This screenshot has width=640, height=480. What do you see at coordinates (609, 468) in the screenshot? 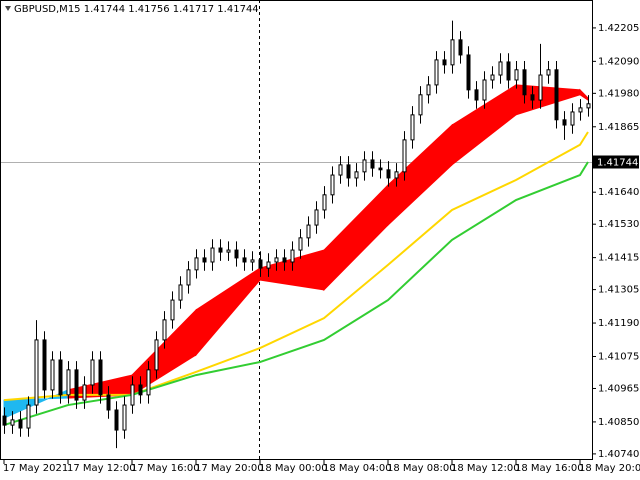
I see `x-tick-label: 18 May 20:00` at bounding box center [609, 468].